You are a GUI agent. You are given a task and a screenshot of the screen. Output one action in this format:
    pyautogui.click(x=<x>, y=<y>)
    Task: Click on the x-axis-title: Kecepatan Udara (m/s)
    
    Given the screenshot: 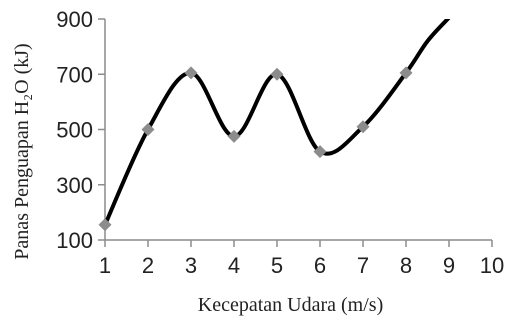 What is the action you would take?
    pyautogui.click(x=290, y=305)
    